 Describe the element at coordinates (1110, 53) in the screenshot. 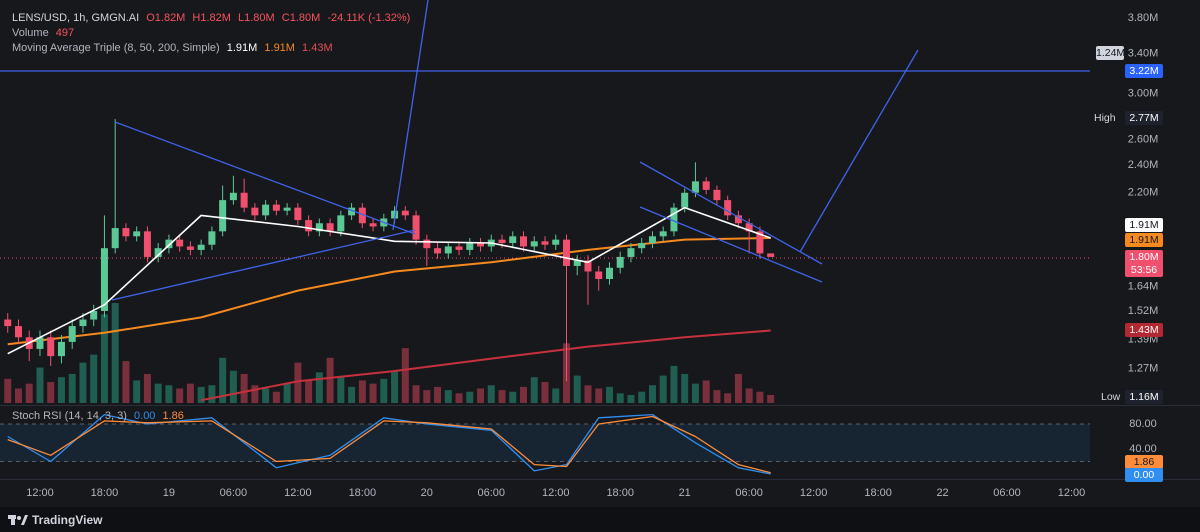

I see `price-label: 1.24M` at that location.